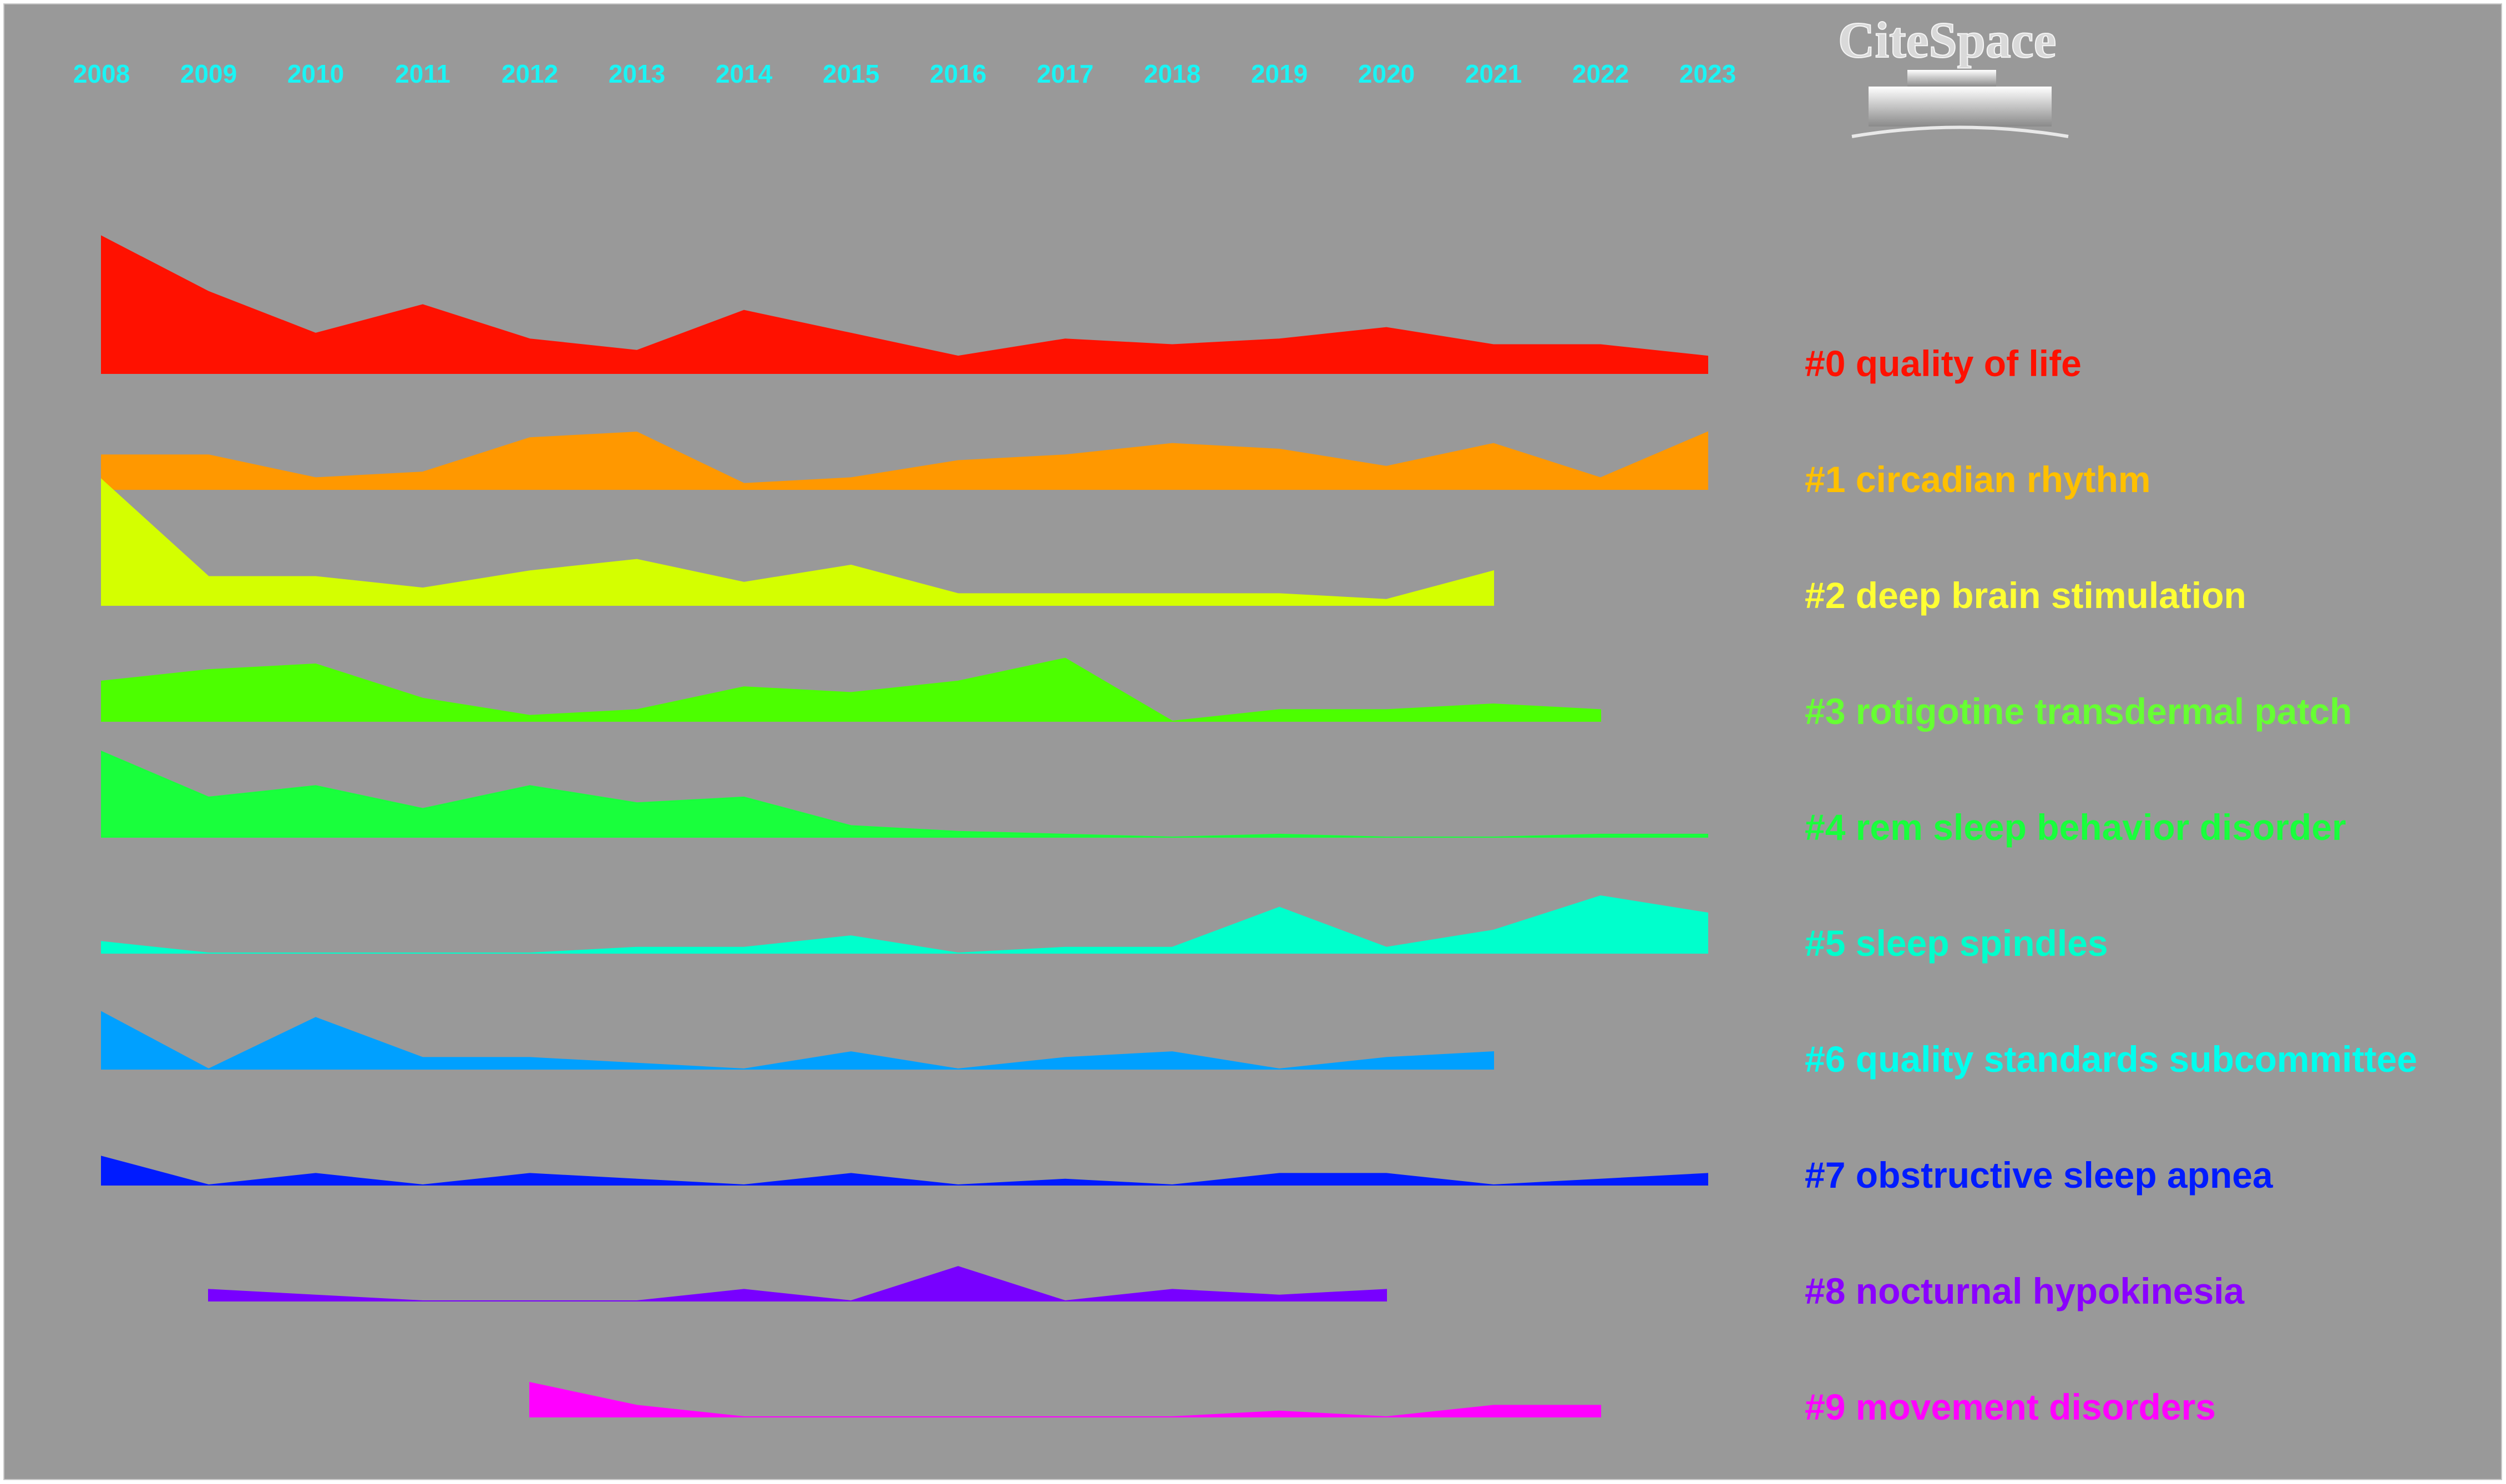 This screenshot has width=2506, height=1484. What do you see at coordinates (1947, 40) in the screenshot?
I see `logo-text: CiteSpace` at bounding box center [1947, 40].